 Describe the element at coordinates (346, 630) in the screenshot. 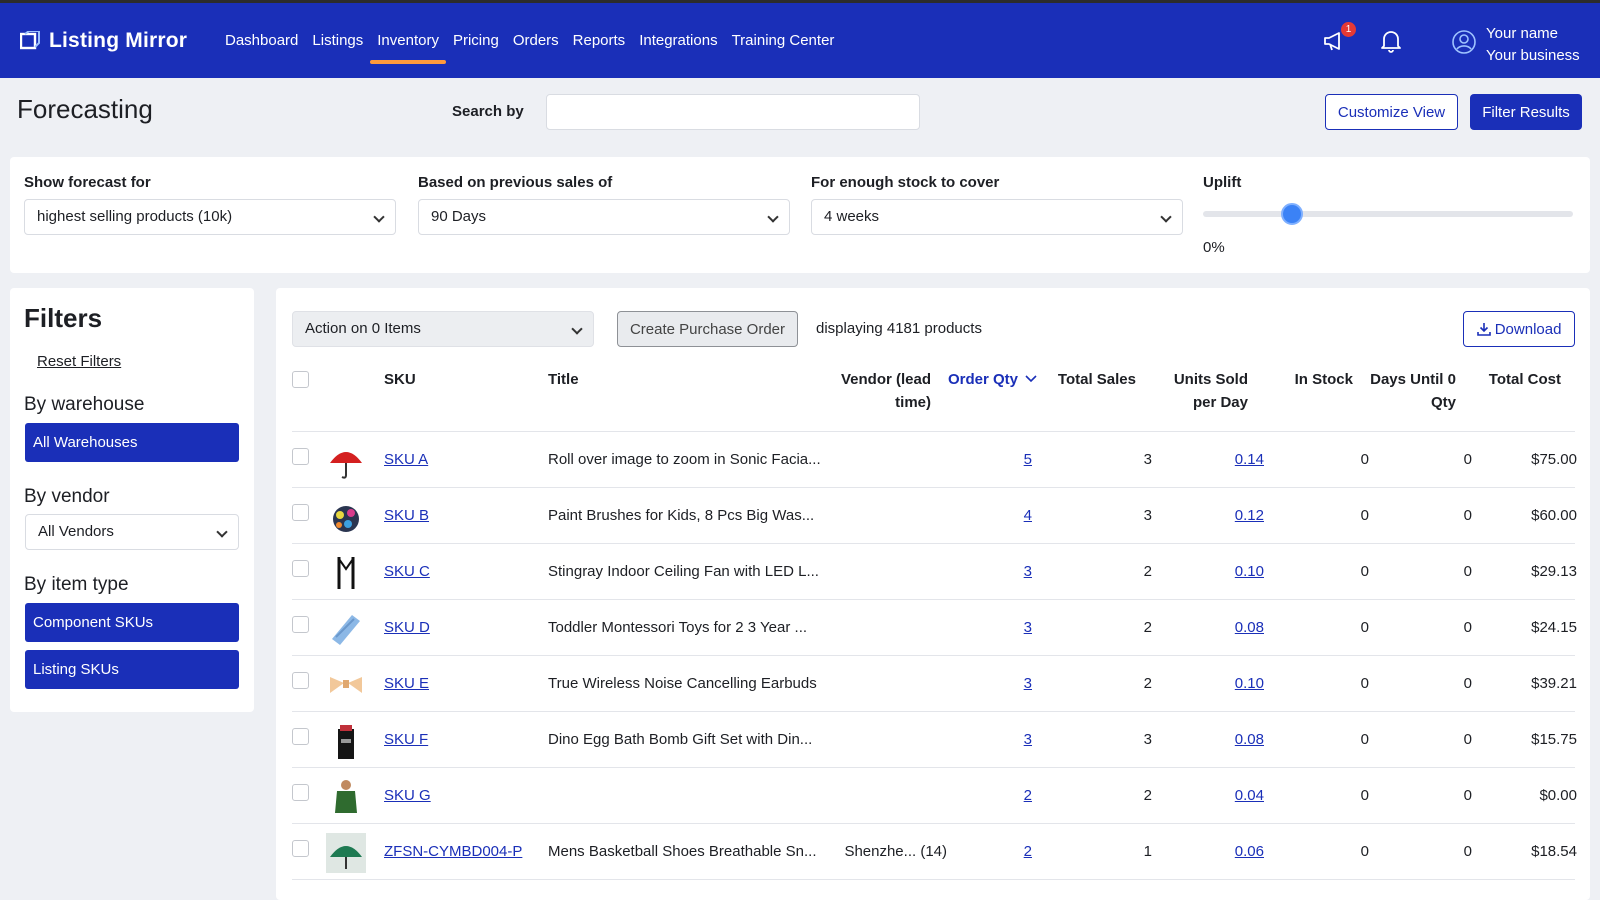

I see `product-thumbnail-blue-tie` at that location.